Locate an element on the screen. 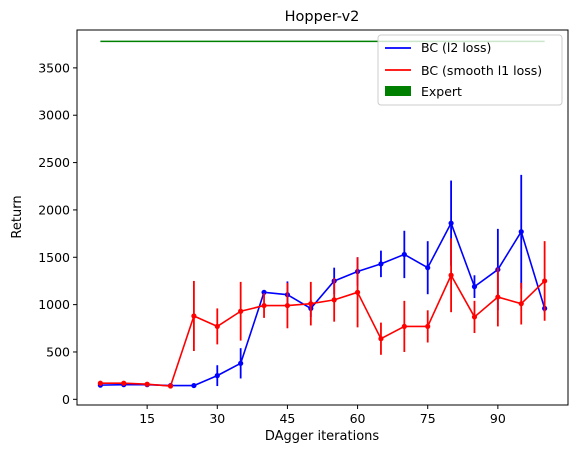 This screenshot has width=584, height=453. y-tick-label: 2500 is located at coordinates (54, 162).